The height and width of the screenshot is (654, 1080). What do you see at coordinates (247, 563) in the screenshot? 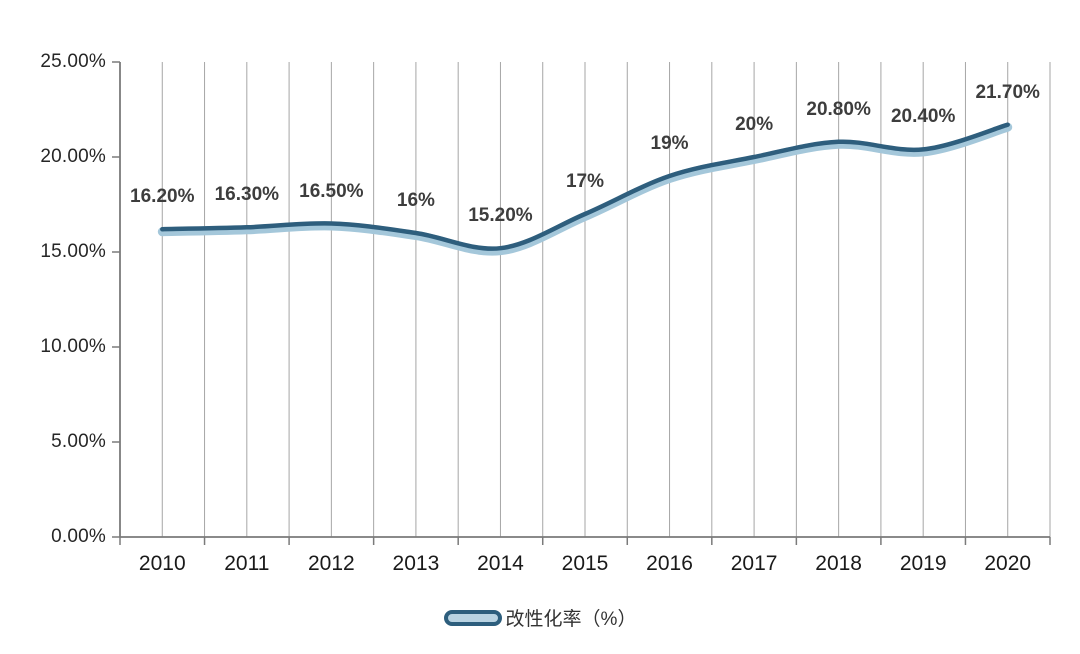
I see `x-tick-label: 2011` at bounding box center [247, 563].